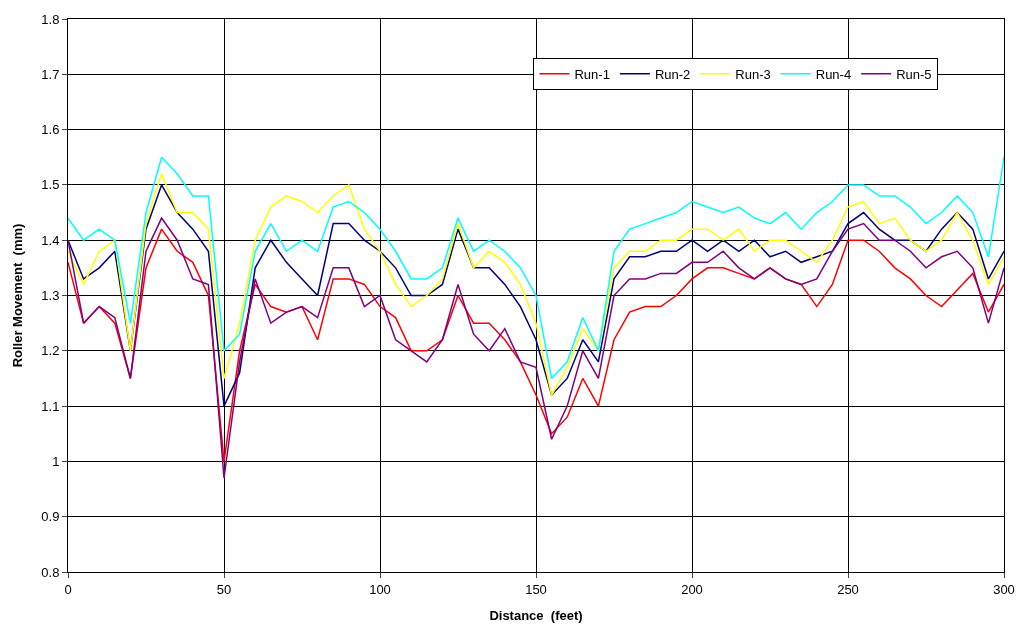 This screenshot has width=1027, height=633. I want to click on y-tick-label: 1.6, so click(50, 130).